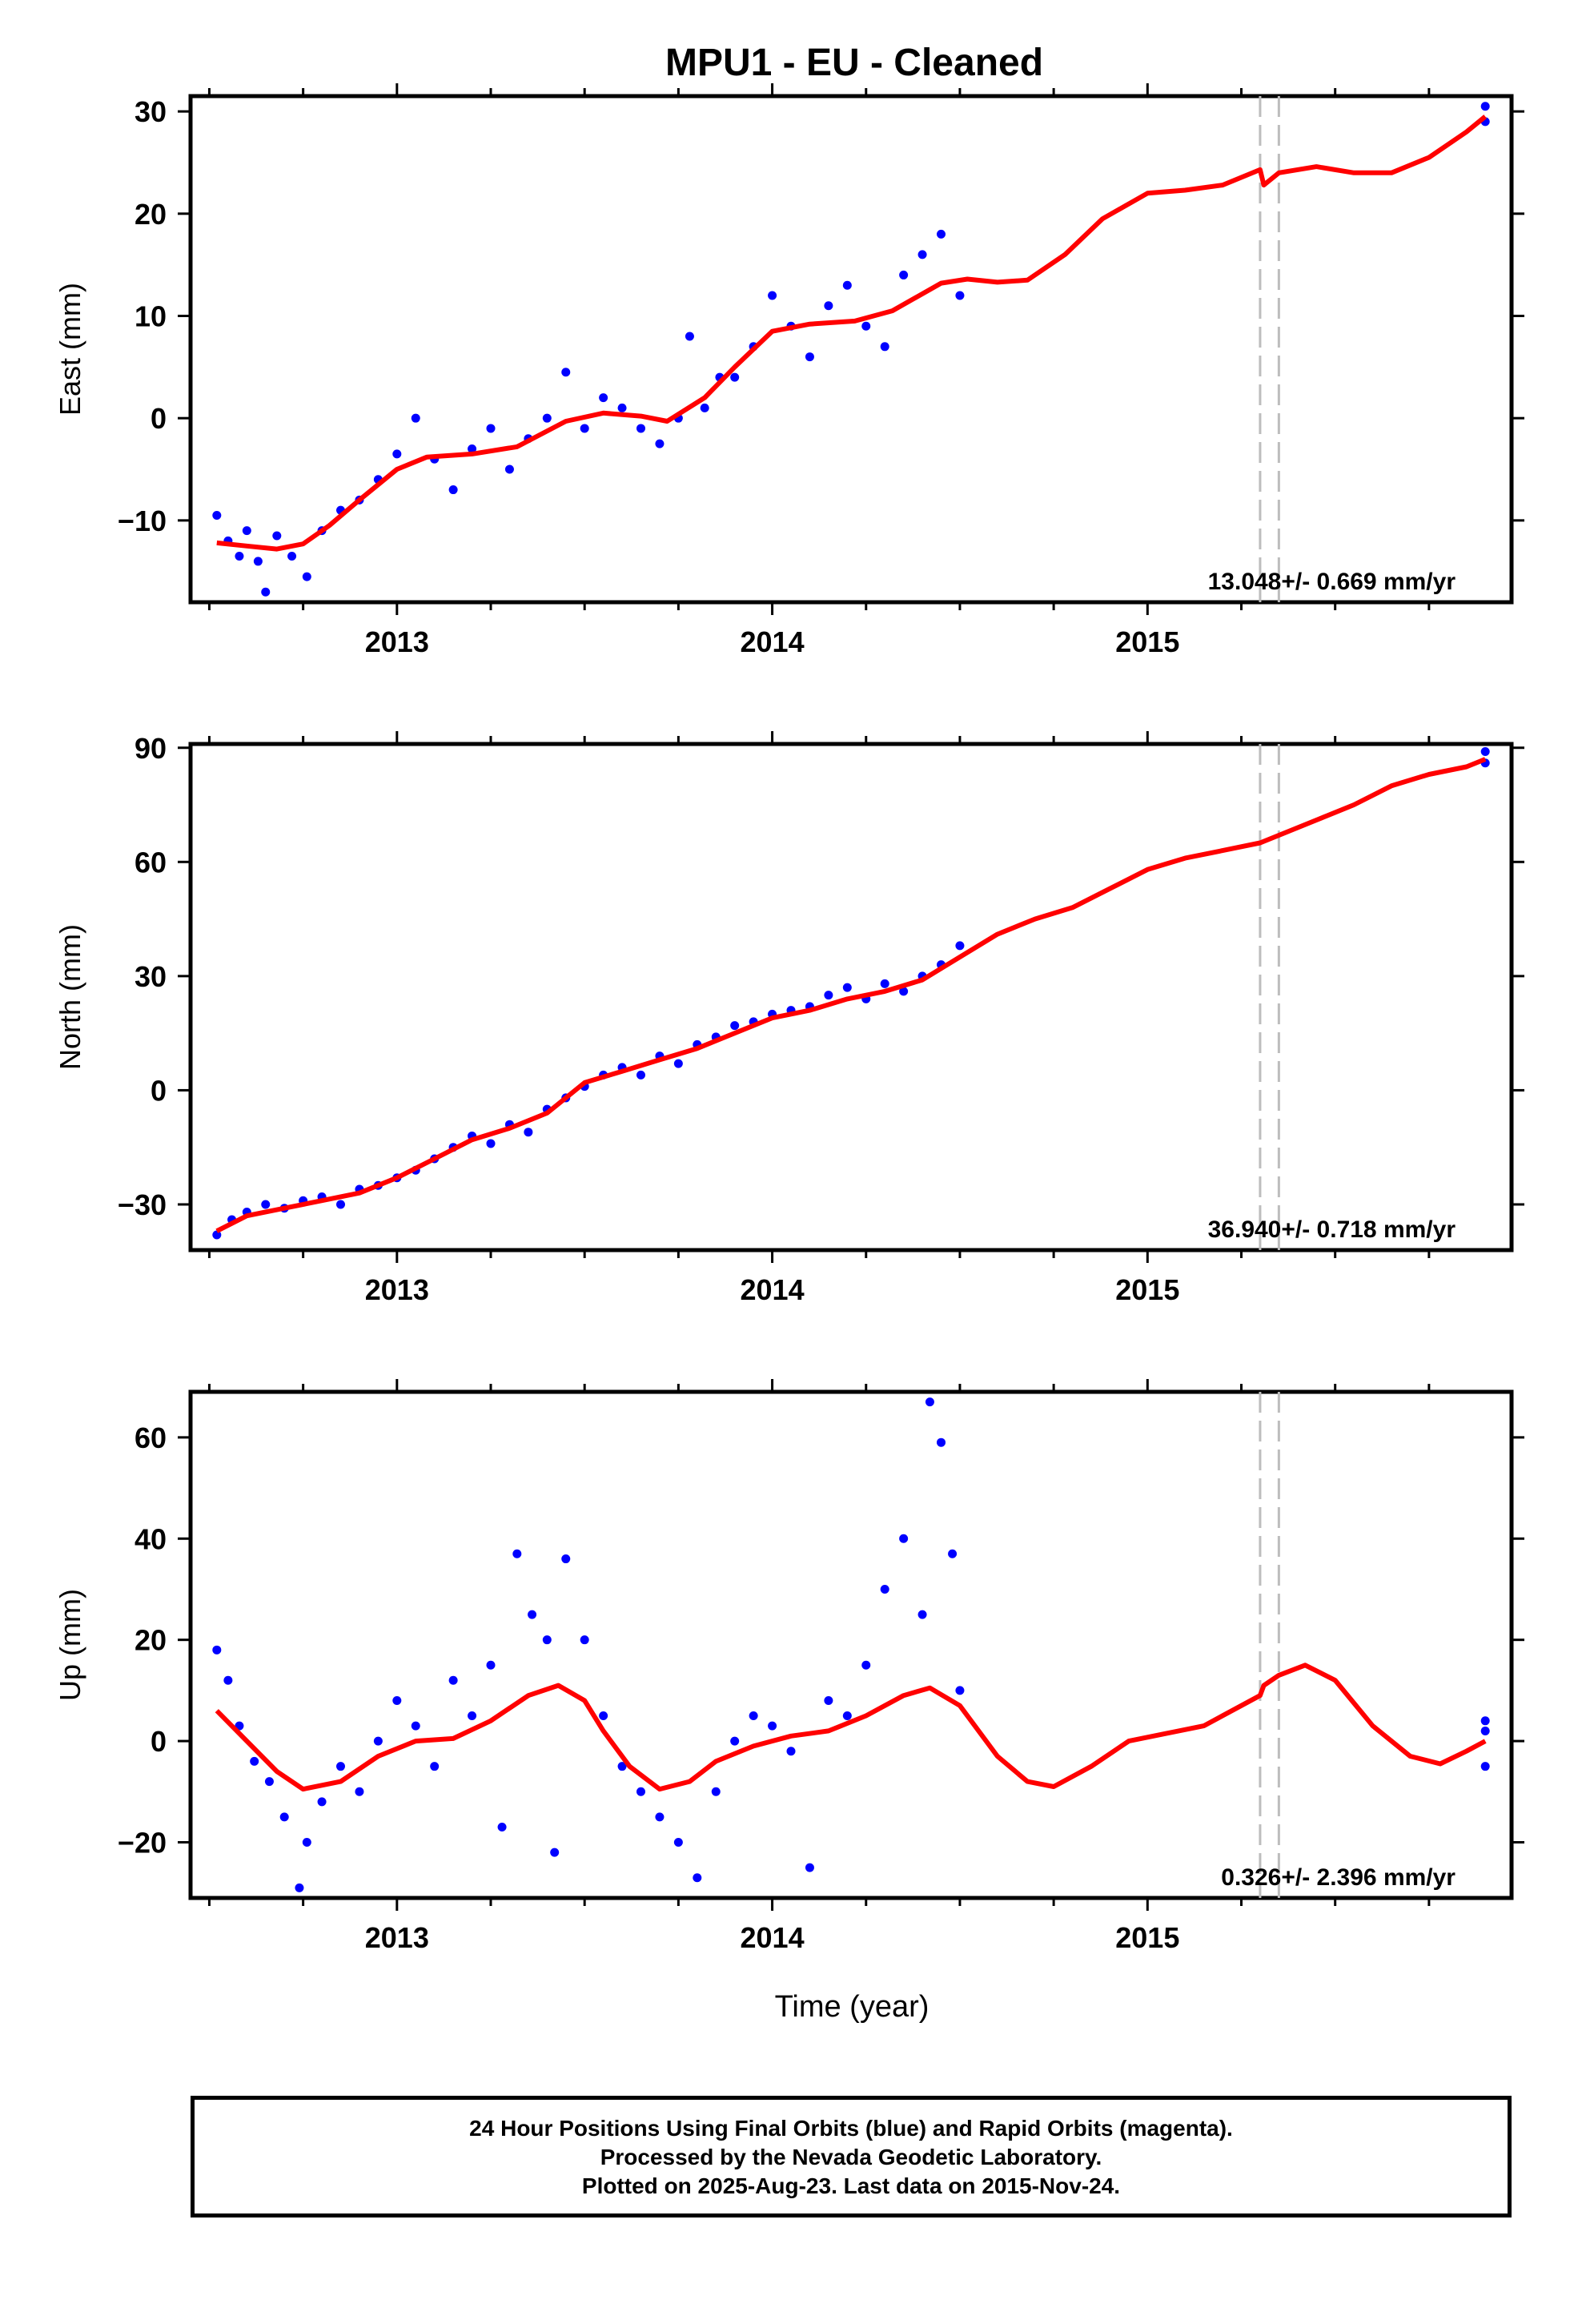  Describe the element at coordinates (142, 521) in the screenshot. I see `y-tick-label: −10` at that location.